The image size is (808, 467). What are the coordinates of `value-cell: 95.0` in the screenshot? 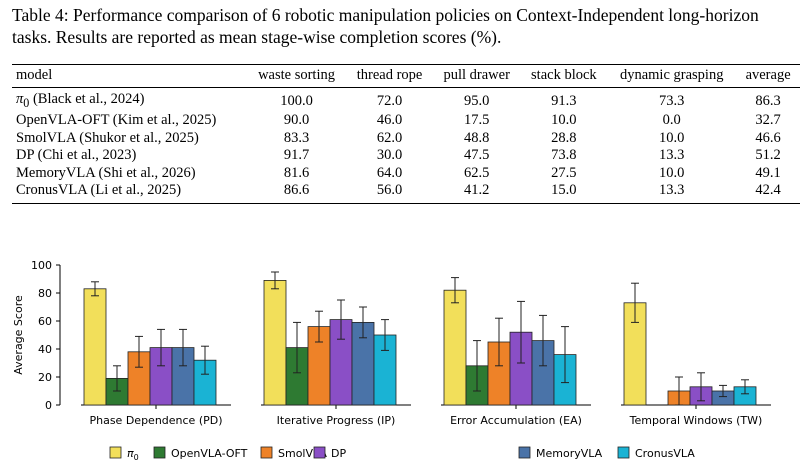 It's located at (477, 100).